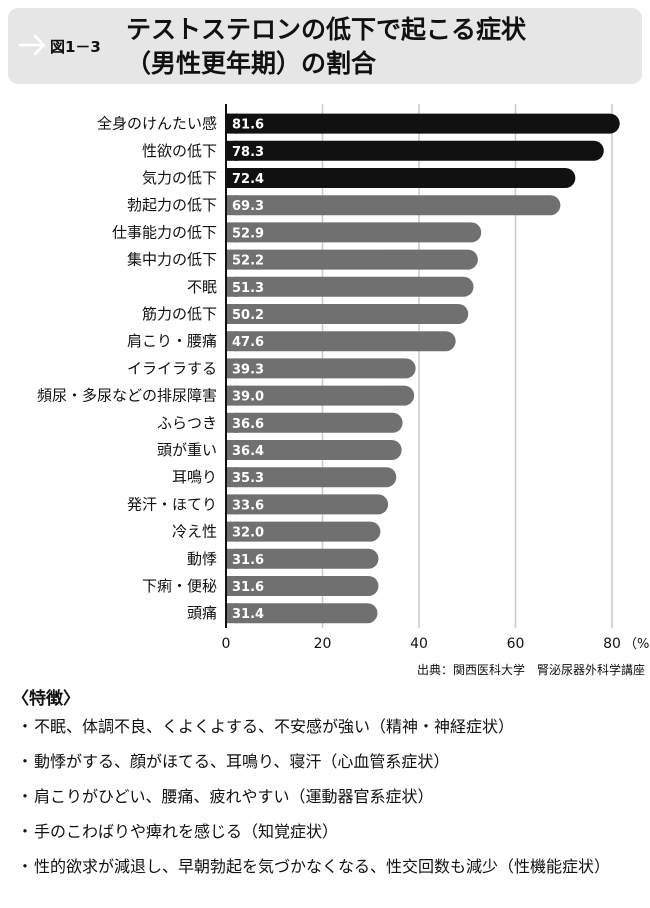 This screenshot has height=908, width=650. What do you see at coordinates (248, 152) in the screenshot?
I see `bar-value-label: 78.3` at bounding box center [248, 152].